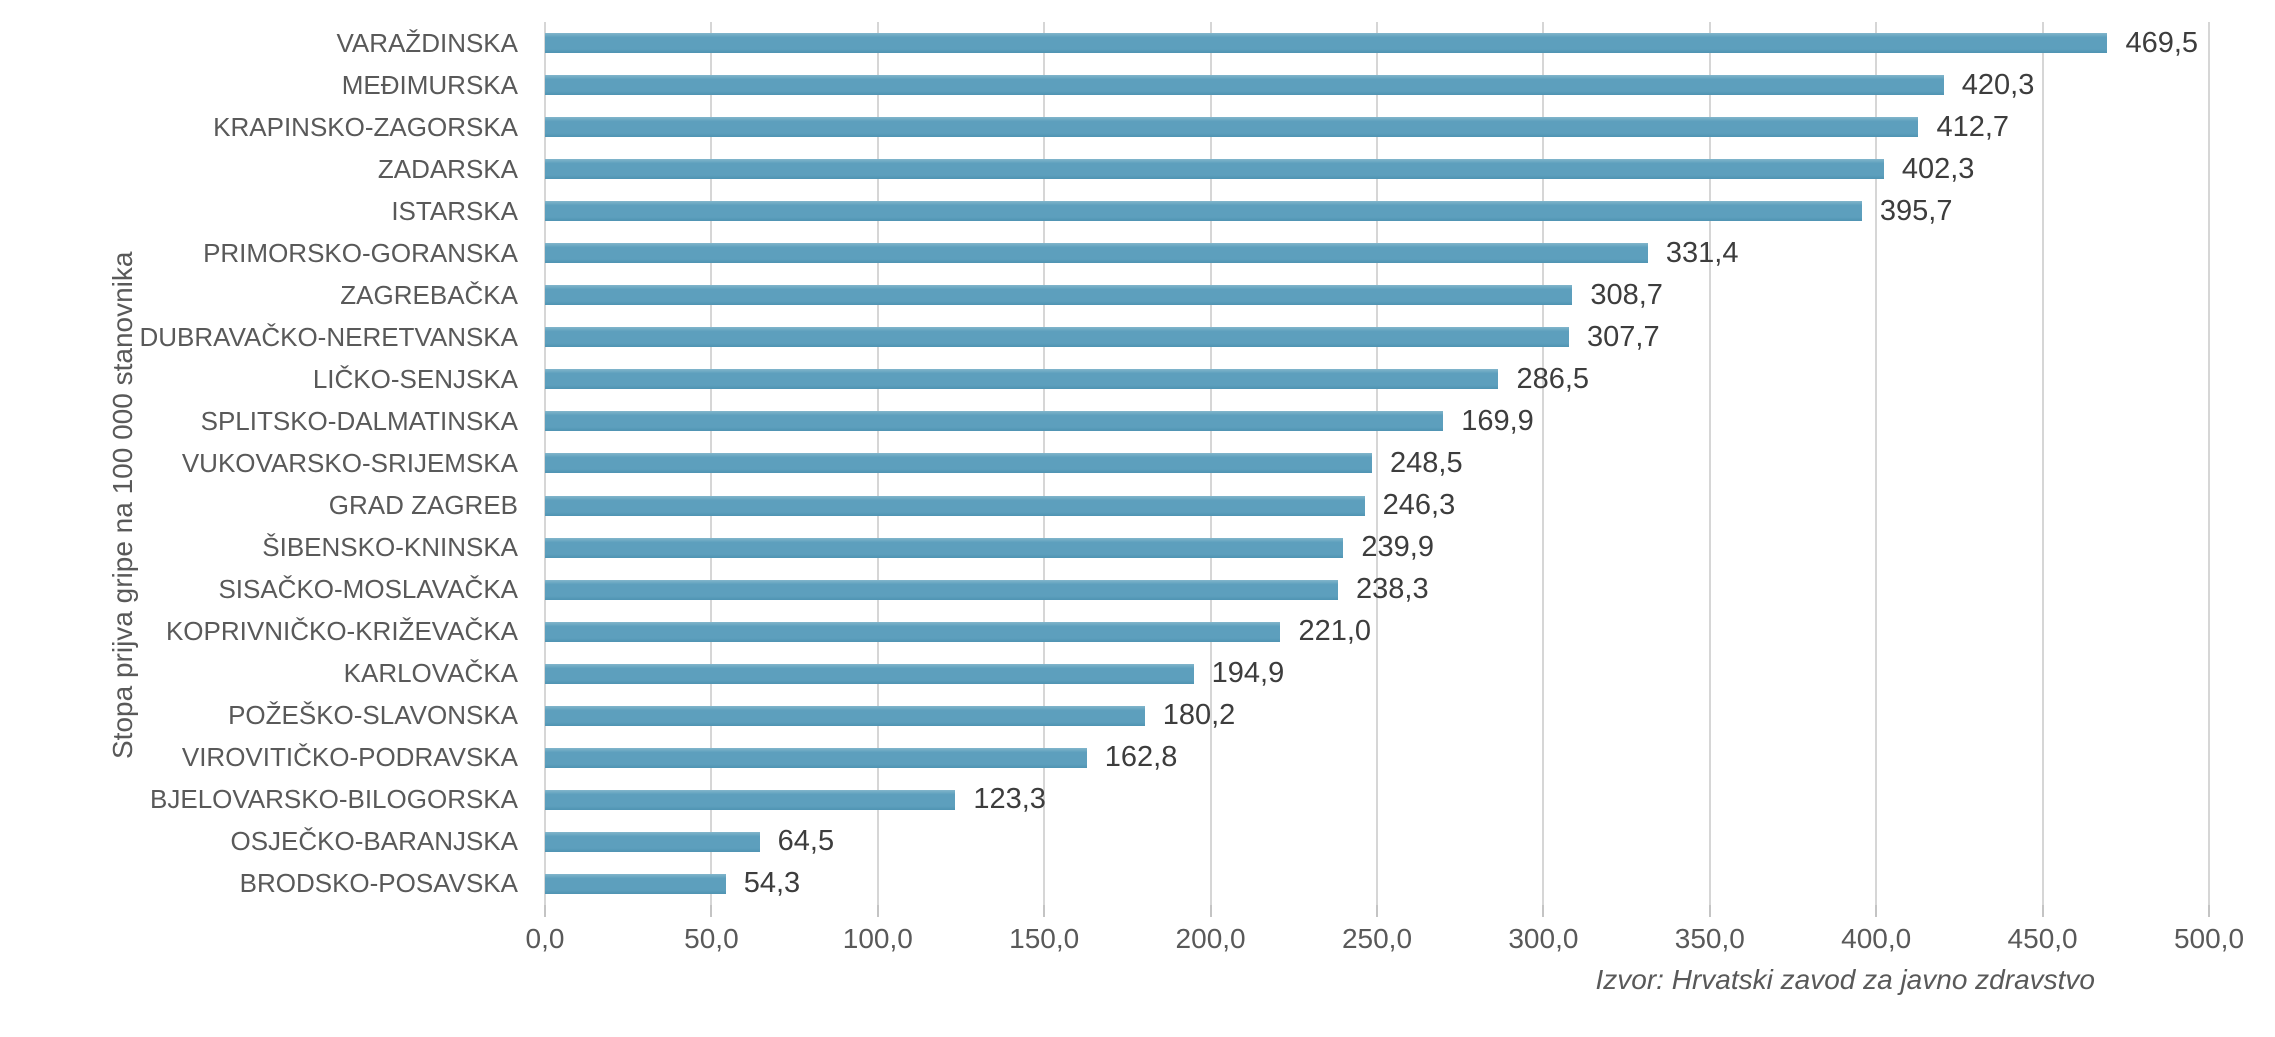 This screenshot has width=2275, height=1037. I want to click on category-label: SPLITSKO-DALMATINSKA, so click(359, 420).